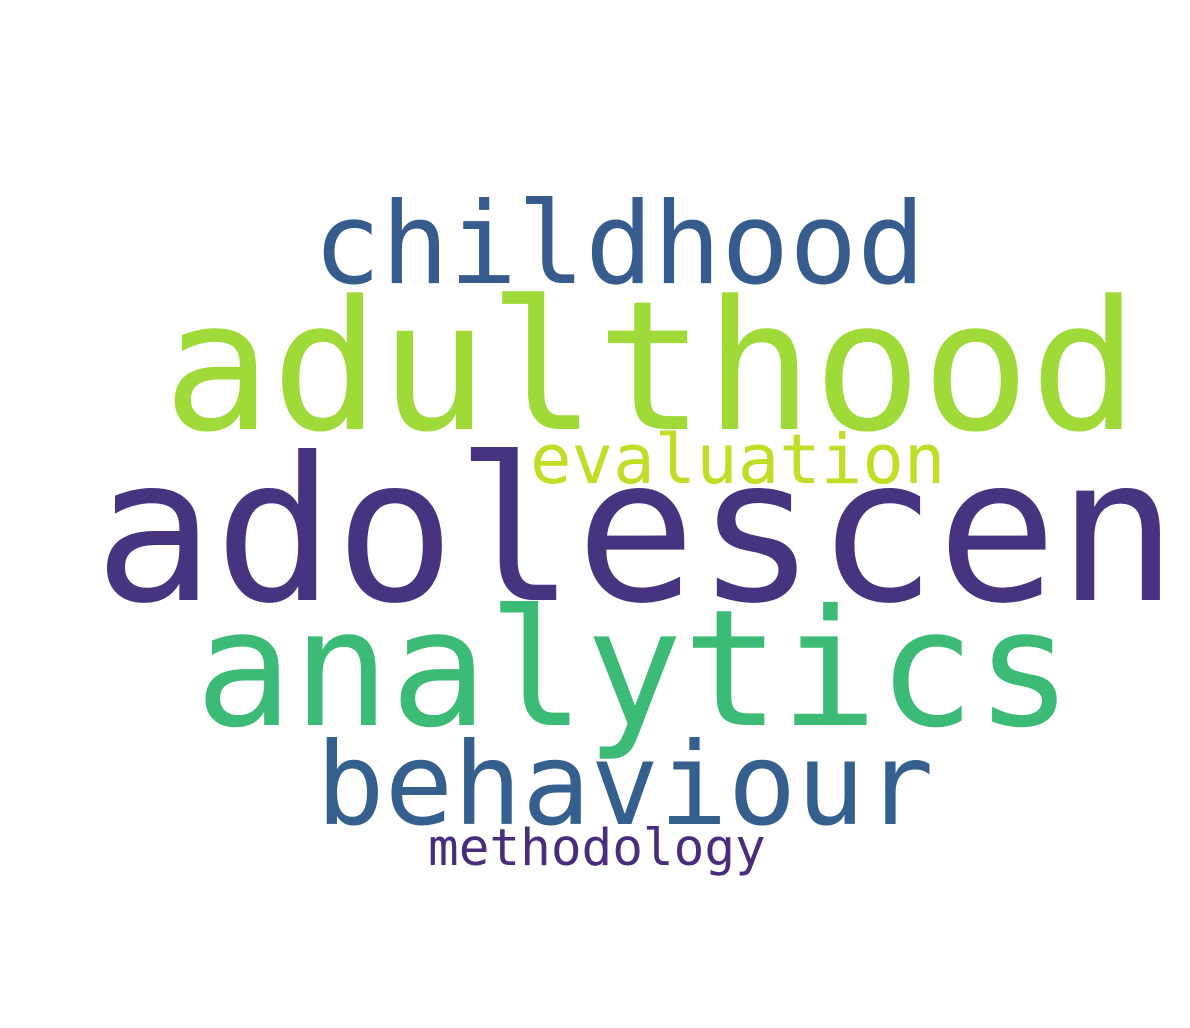 This screenshot has height=1028, width=1190. Describe the element at coordinates (634, 670) in the screenshot. I see `word-analytics: analytics` at that location.